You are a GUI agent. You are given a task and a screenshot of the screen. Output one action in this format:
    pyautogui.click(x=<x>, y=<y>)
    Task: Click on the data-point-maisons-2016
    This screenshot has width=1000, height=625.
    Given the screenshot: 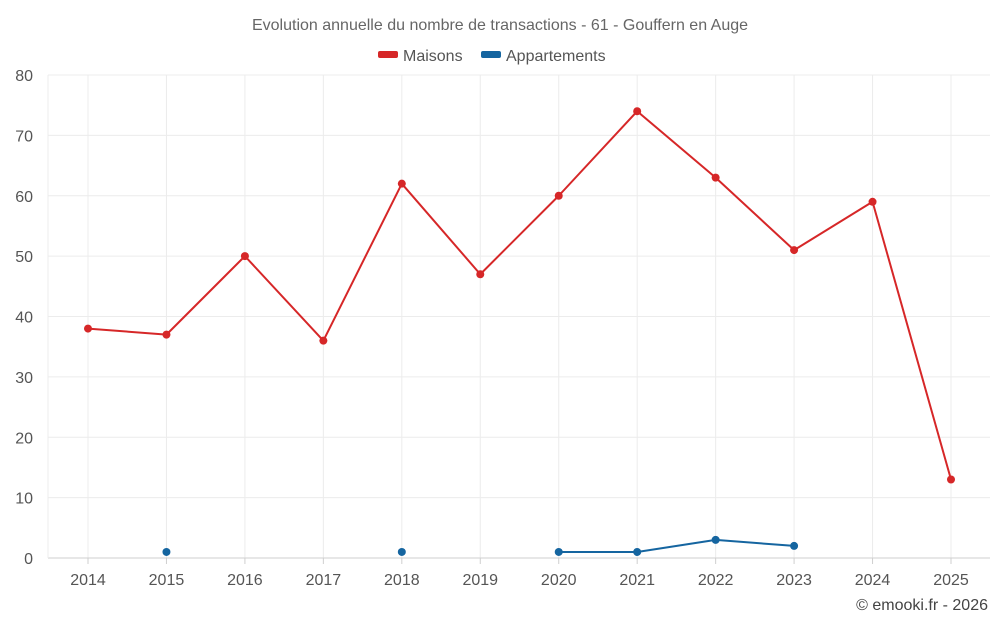 What is the action you would take?
    pyautogui.click(x=244, y=256)
    